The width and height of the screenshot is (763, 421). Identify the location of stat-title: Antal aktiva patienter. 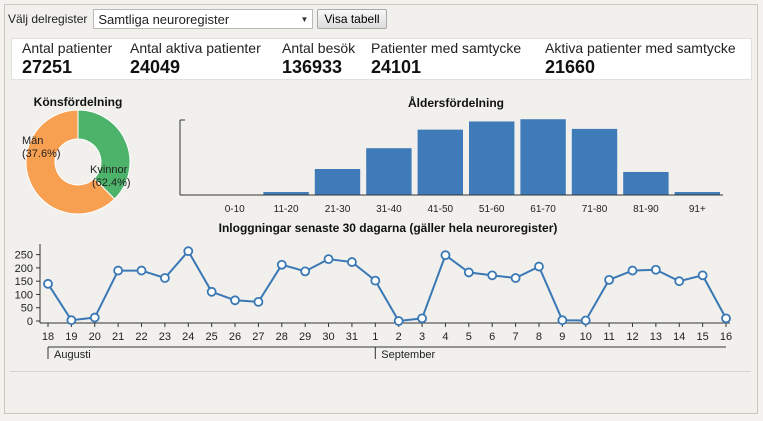
(195, 48).